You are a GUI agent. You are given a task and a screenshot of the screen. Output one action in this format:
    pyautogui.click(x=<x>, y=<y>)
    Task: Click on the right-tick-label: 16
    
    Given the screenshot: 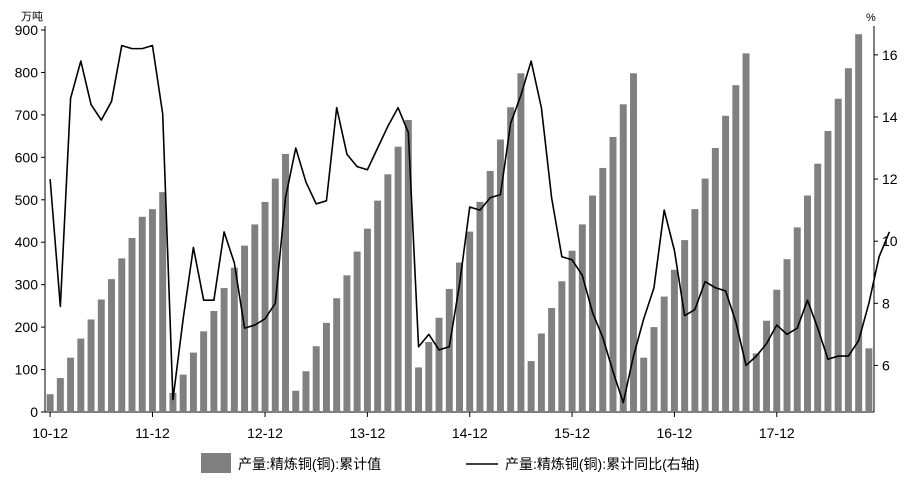 What is the action you would take?
    pyautogui.click(x=890, y=55)
    